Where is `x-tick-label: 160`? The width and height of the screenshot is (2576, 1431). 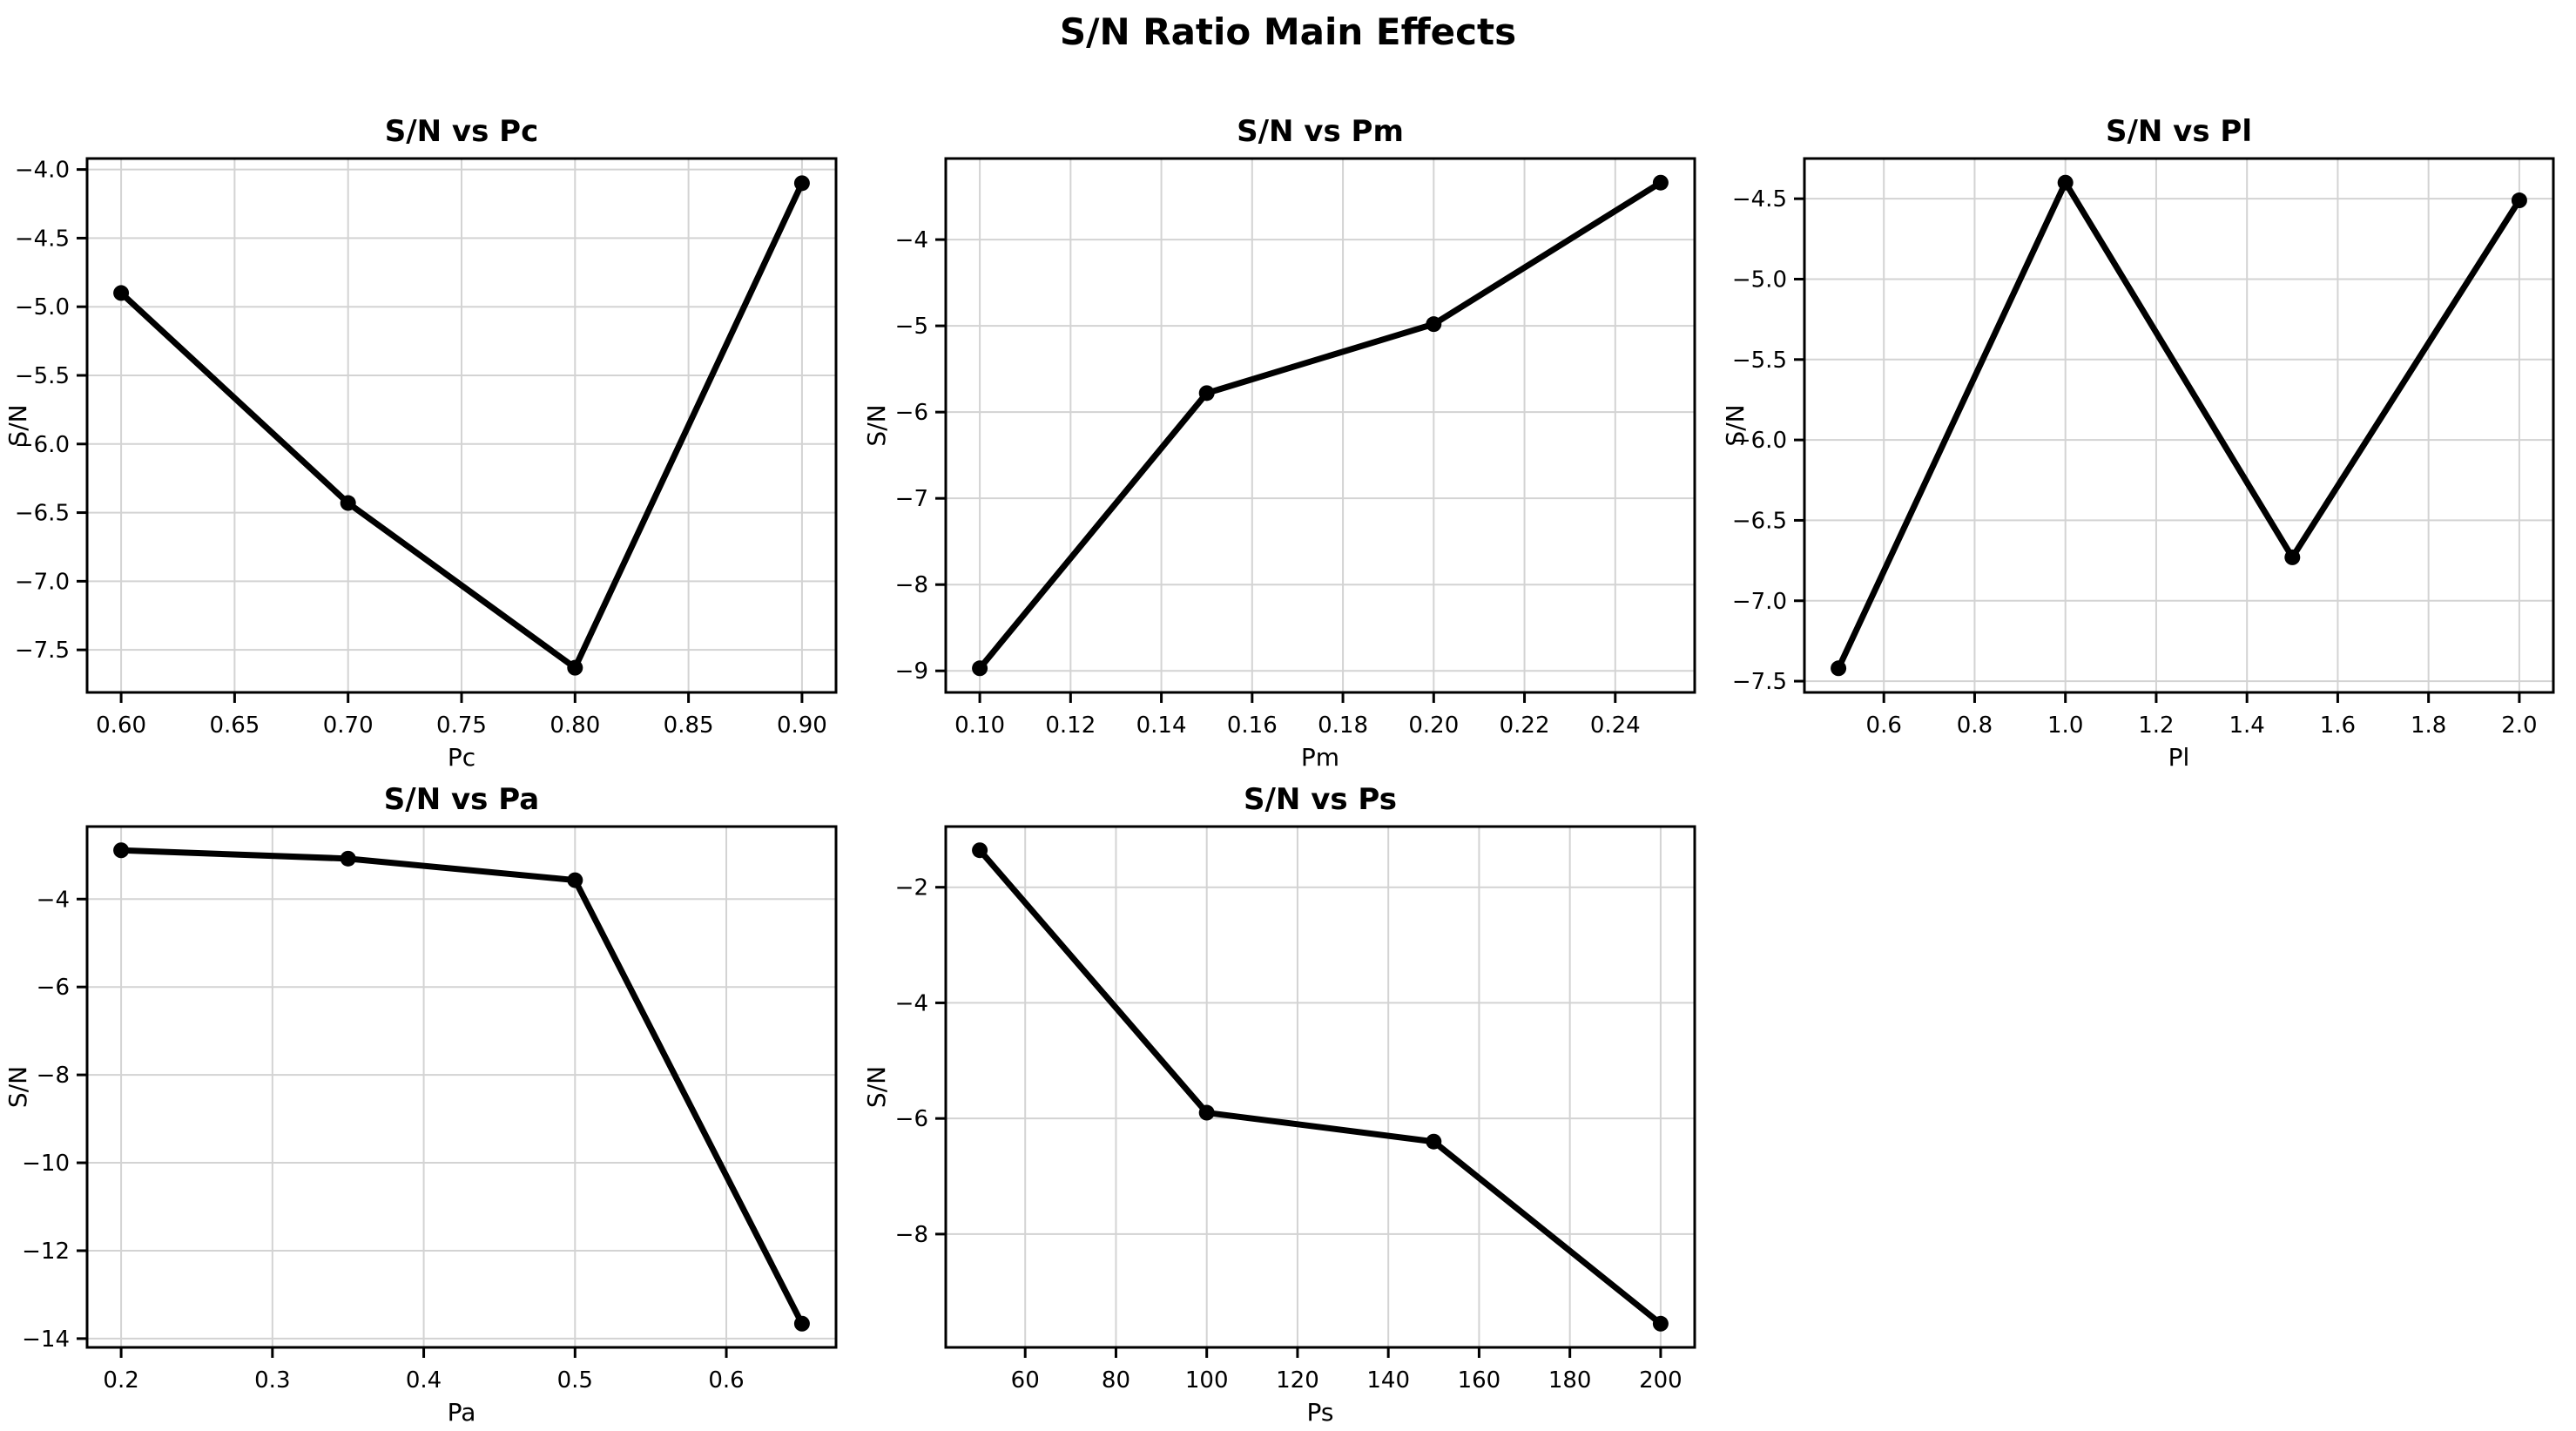 x-tick-label: 160 is located at coordinates (1479, 1380).